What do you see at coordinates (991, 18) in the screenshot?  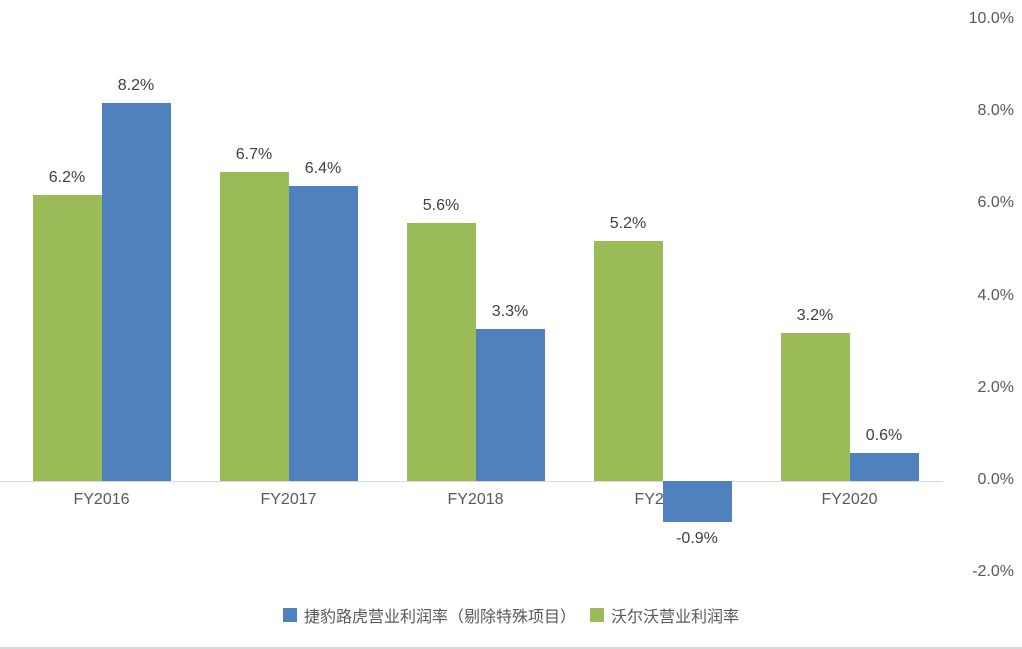 I see `y-tick-label: 10.0%` at bounding box center [991, 18].